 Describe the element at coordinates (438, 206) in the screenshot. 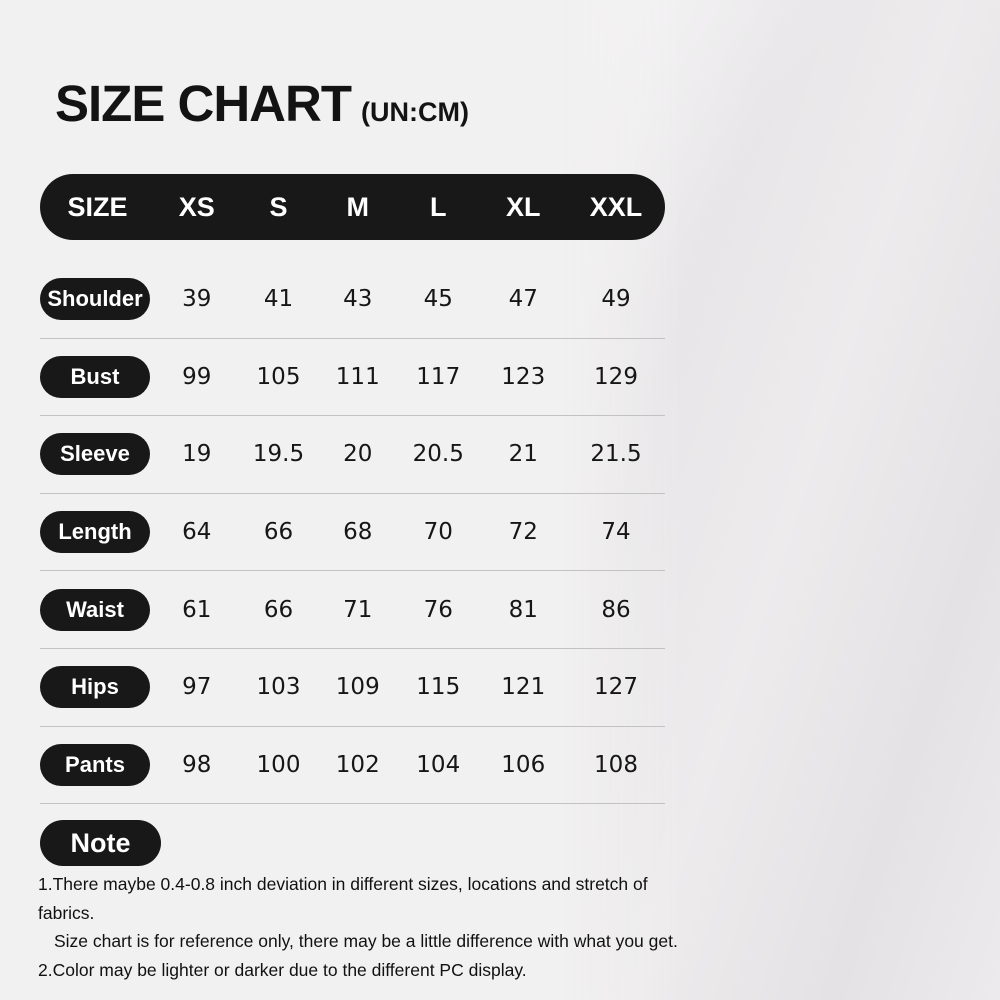

I see `header-col-l: L` at that location.